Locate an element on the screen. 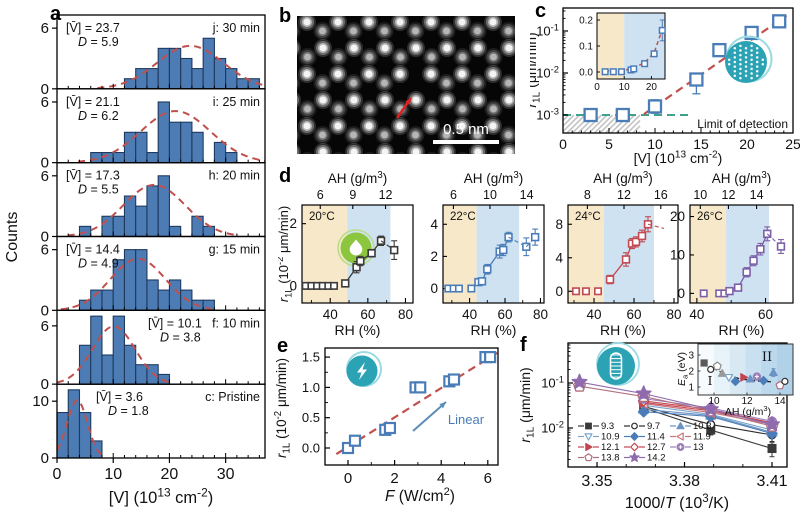 The image size is (800, 515). linear-fit-line is located at coordinates (416, 403).